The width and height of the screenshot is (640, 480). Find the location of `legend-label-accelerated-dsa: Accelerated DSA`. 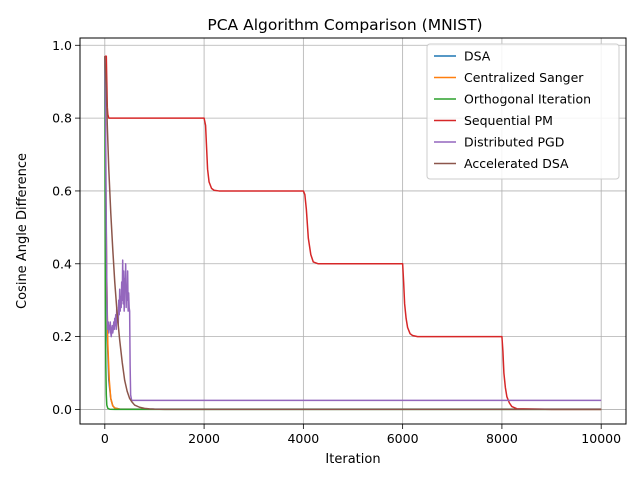

legend-label-accelerated-dsa: Accelerated DSA is located at coordinates (516, 163).